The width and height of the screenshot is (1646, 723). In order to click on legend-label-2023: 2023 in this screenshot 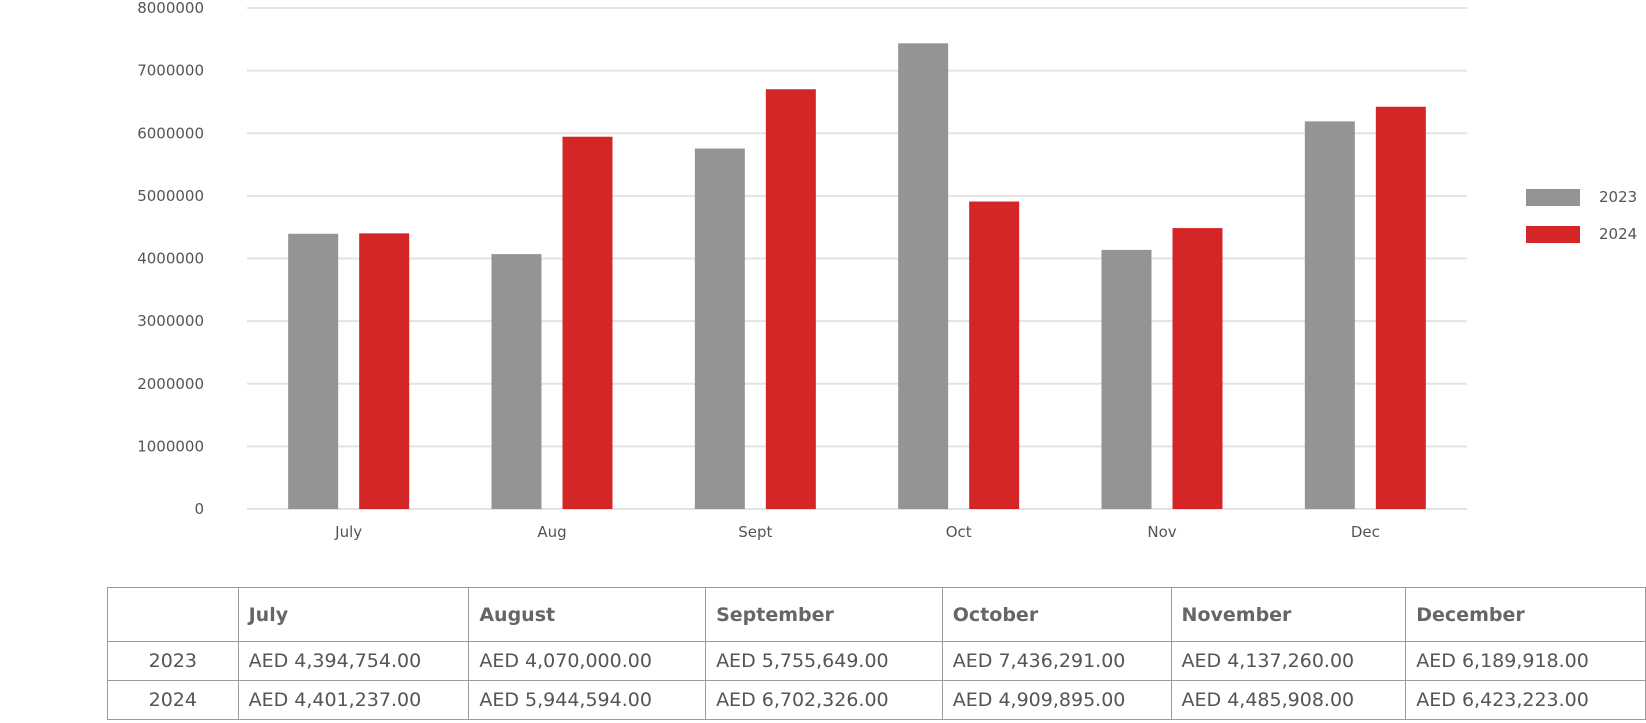, I will do `click(1618, 197)`.